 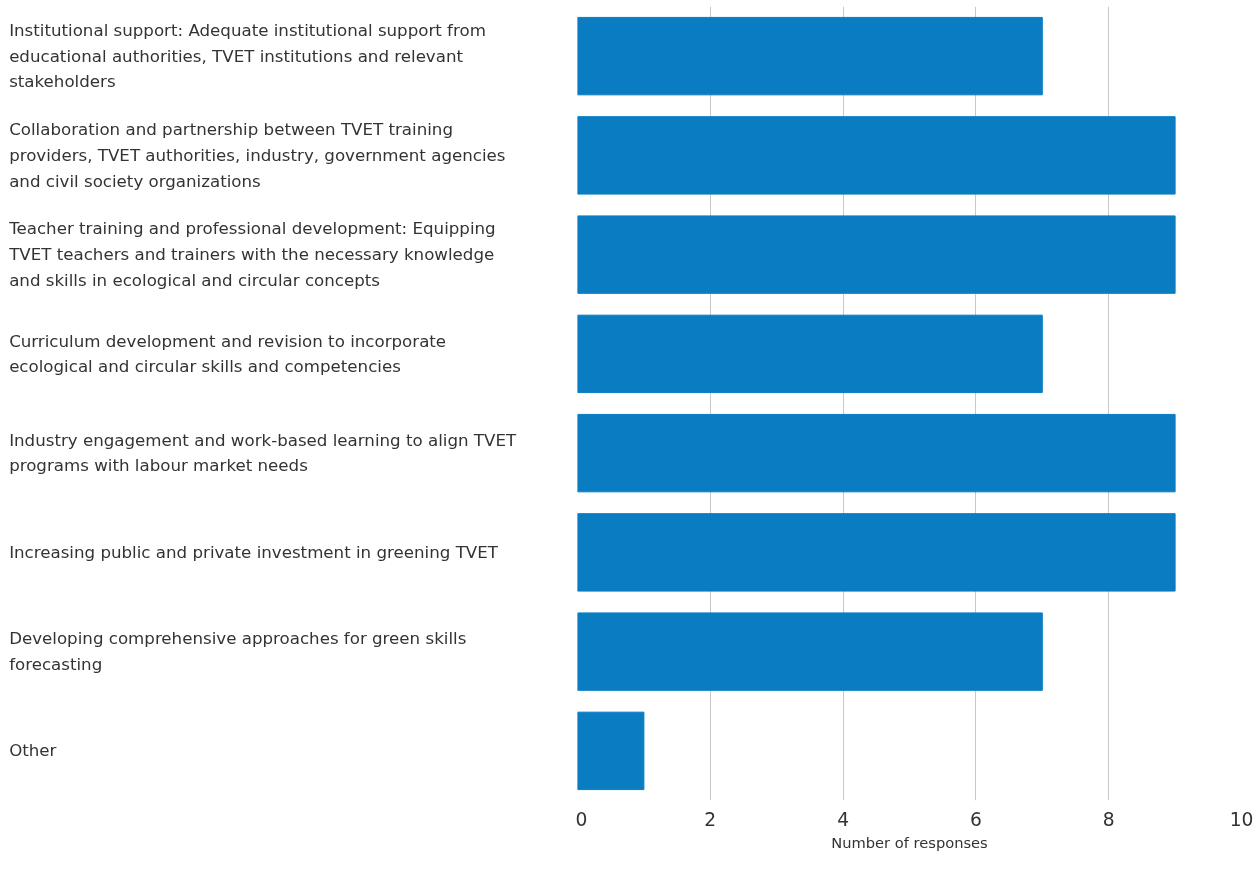 What do you see at coordinates (581, 819) in the screenshot?
I see `x-tick-label: 0` at bounding box center [581, 819].